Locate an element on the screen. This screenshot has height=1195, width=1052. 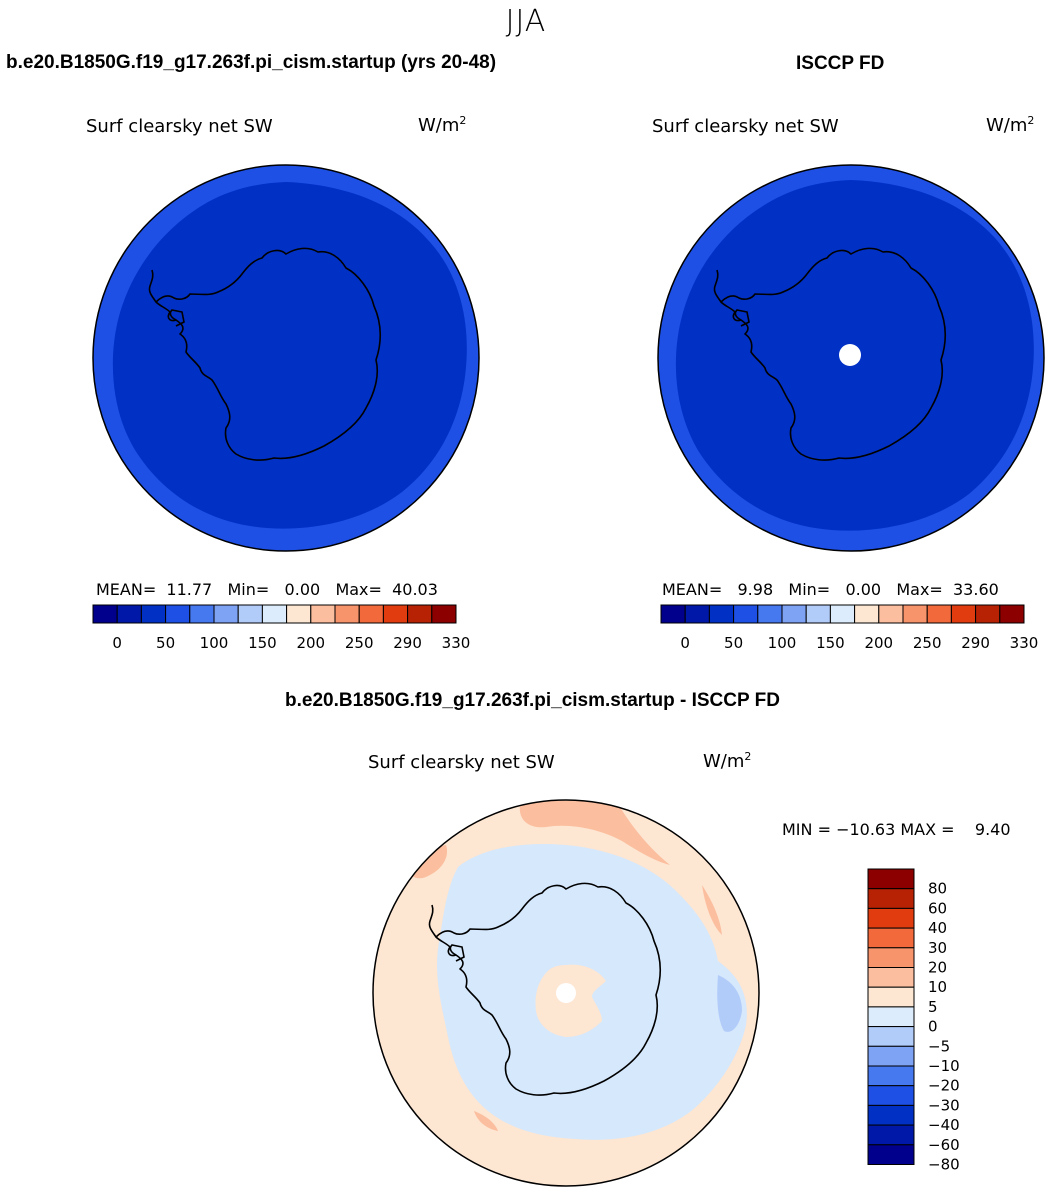
hcolorbar-label-2-4: 200 is located at coordinates (878, 643).